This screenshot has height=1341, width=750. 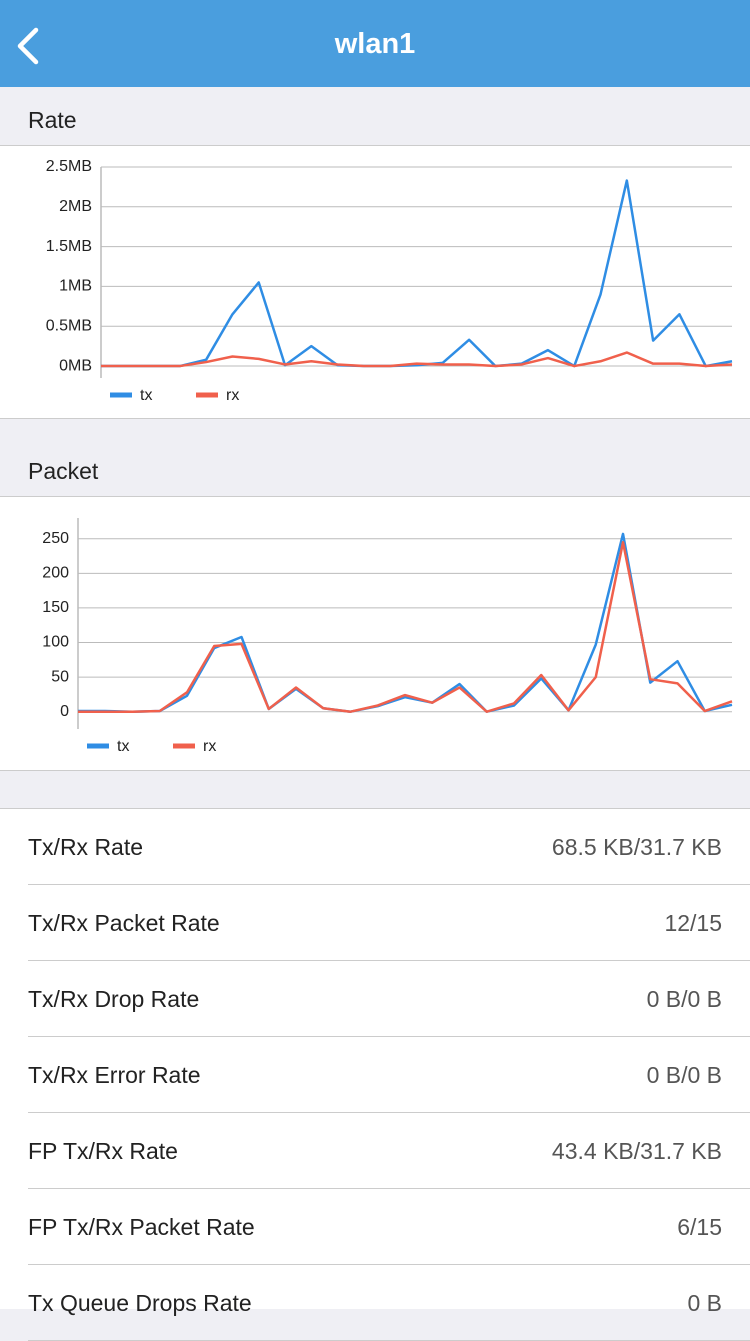 I want to click on stat-label: FP Tx/Rx Packet Rate, so click(x=141, y=1227).